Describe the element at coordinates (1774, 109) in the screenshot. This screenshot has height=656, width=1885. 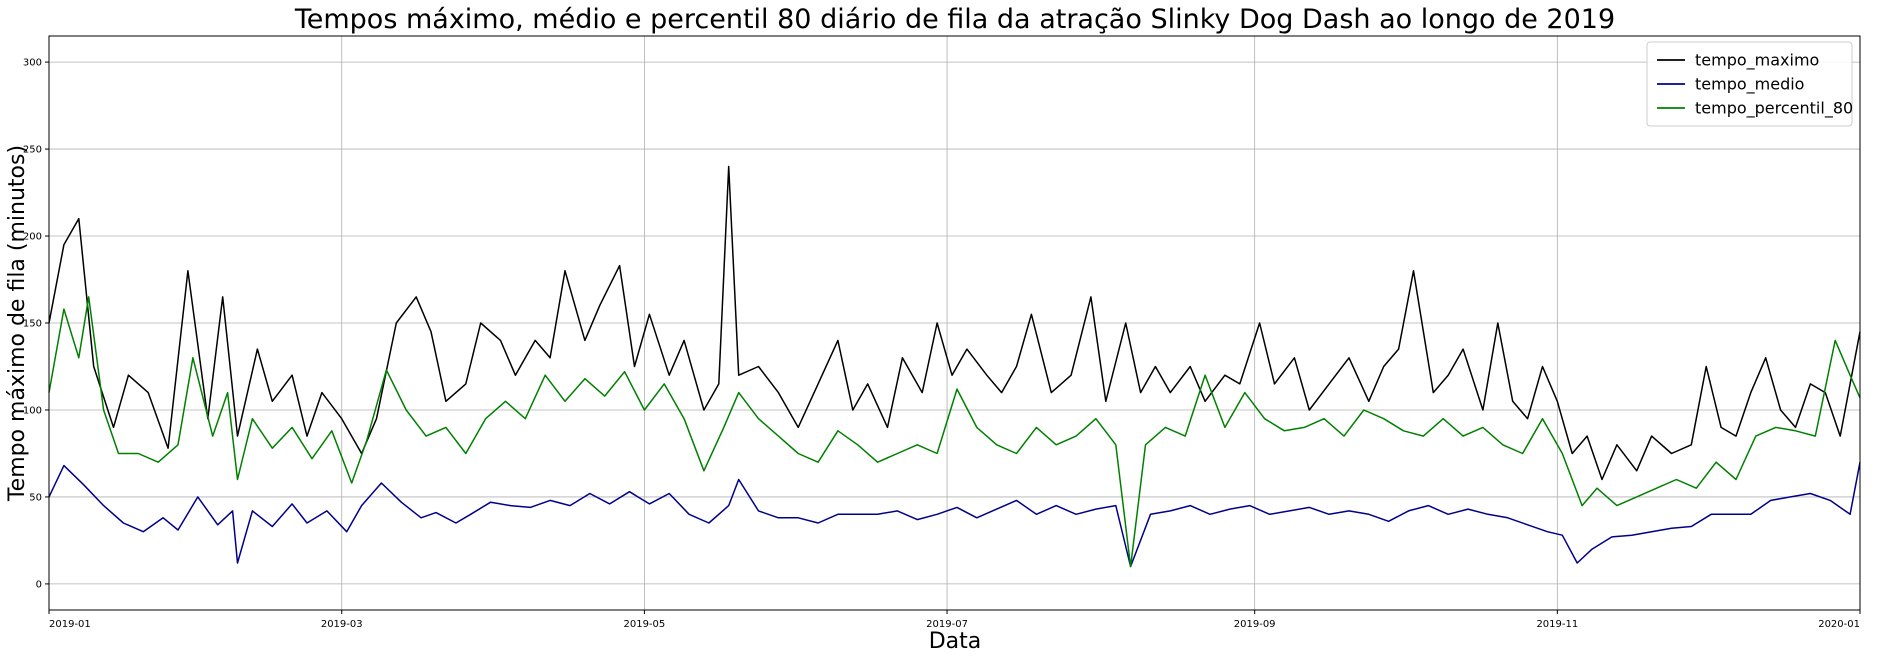
I see `legend-entry: tempo_percentil_80` at that location.